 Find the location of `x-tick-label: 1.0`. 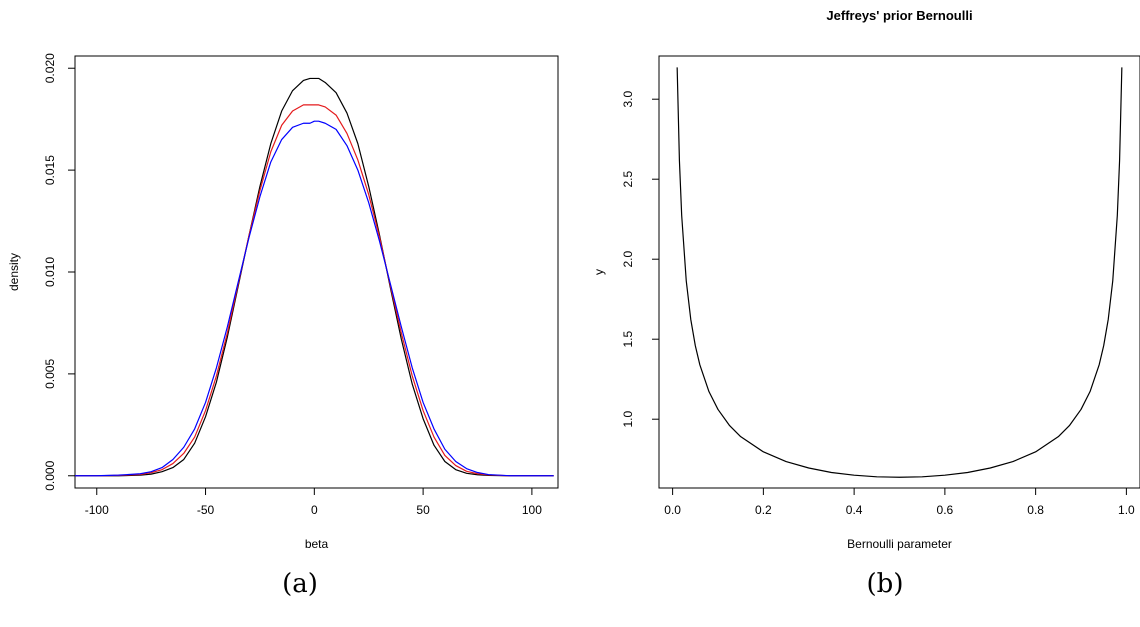

x-tick-label: 1.0 is located at coordinates (1126, 510).